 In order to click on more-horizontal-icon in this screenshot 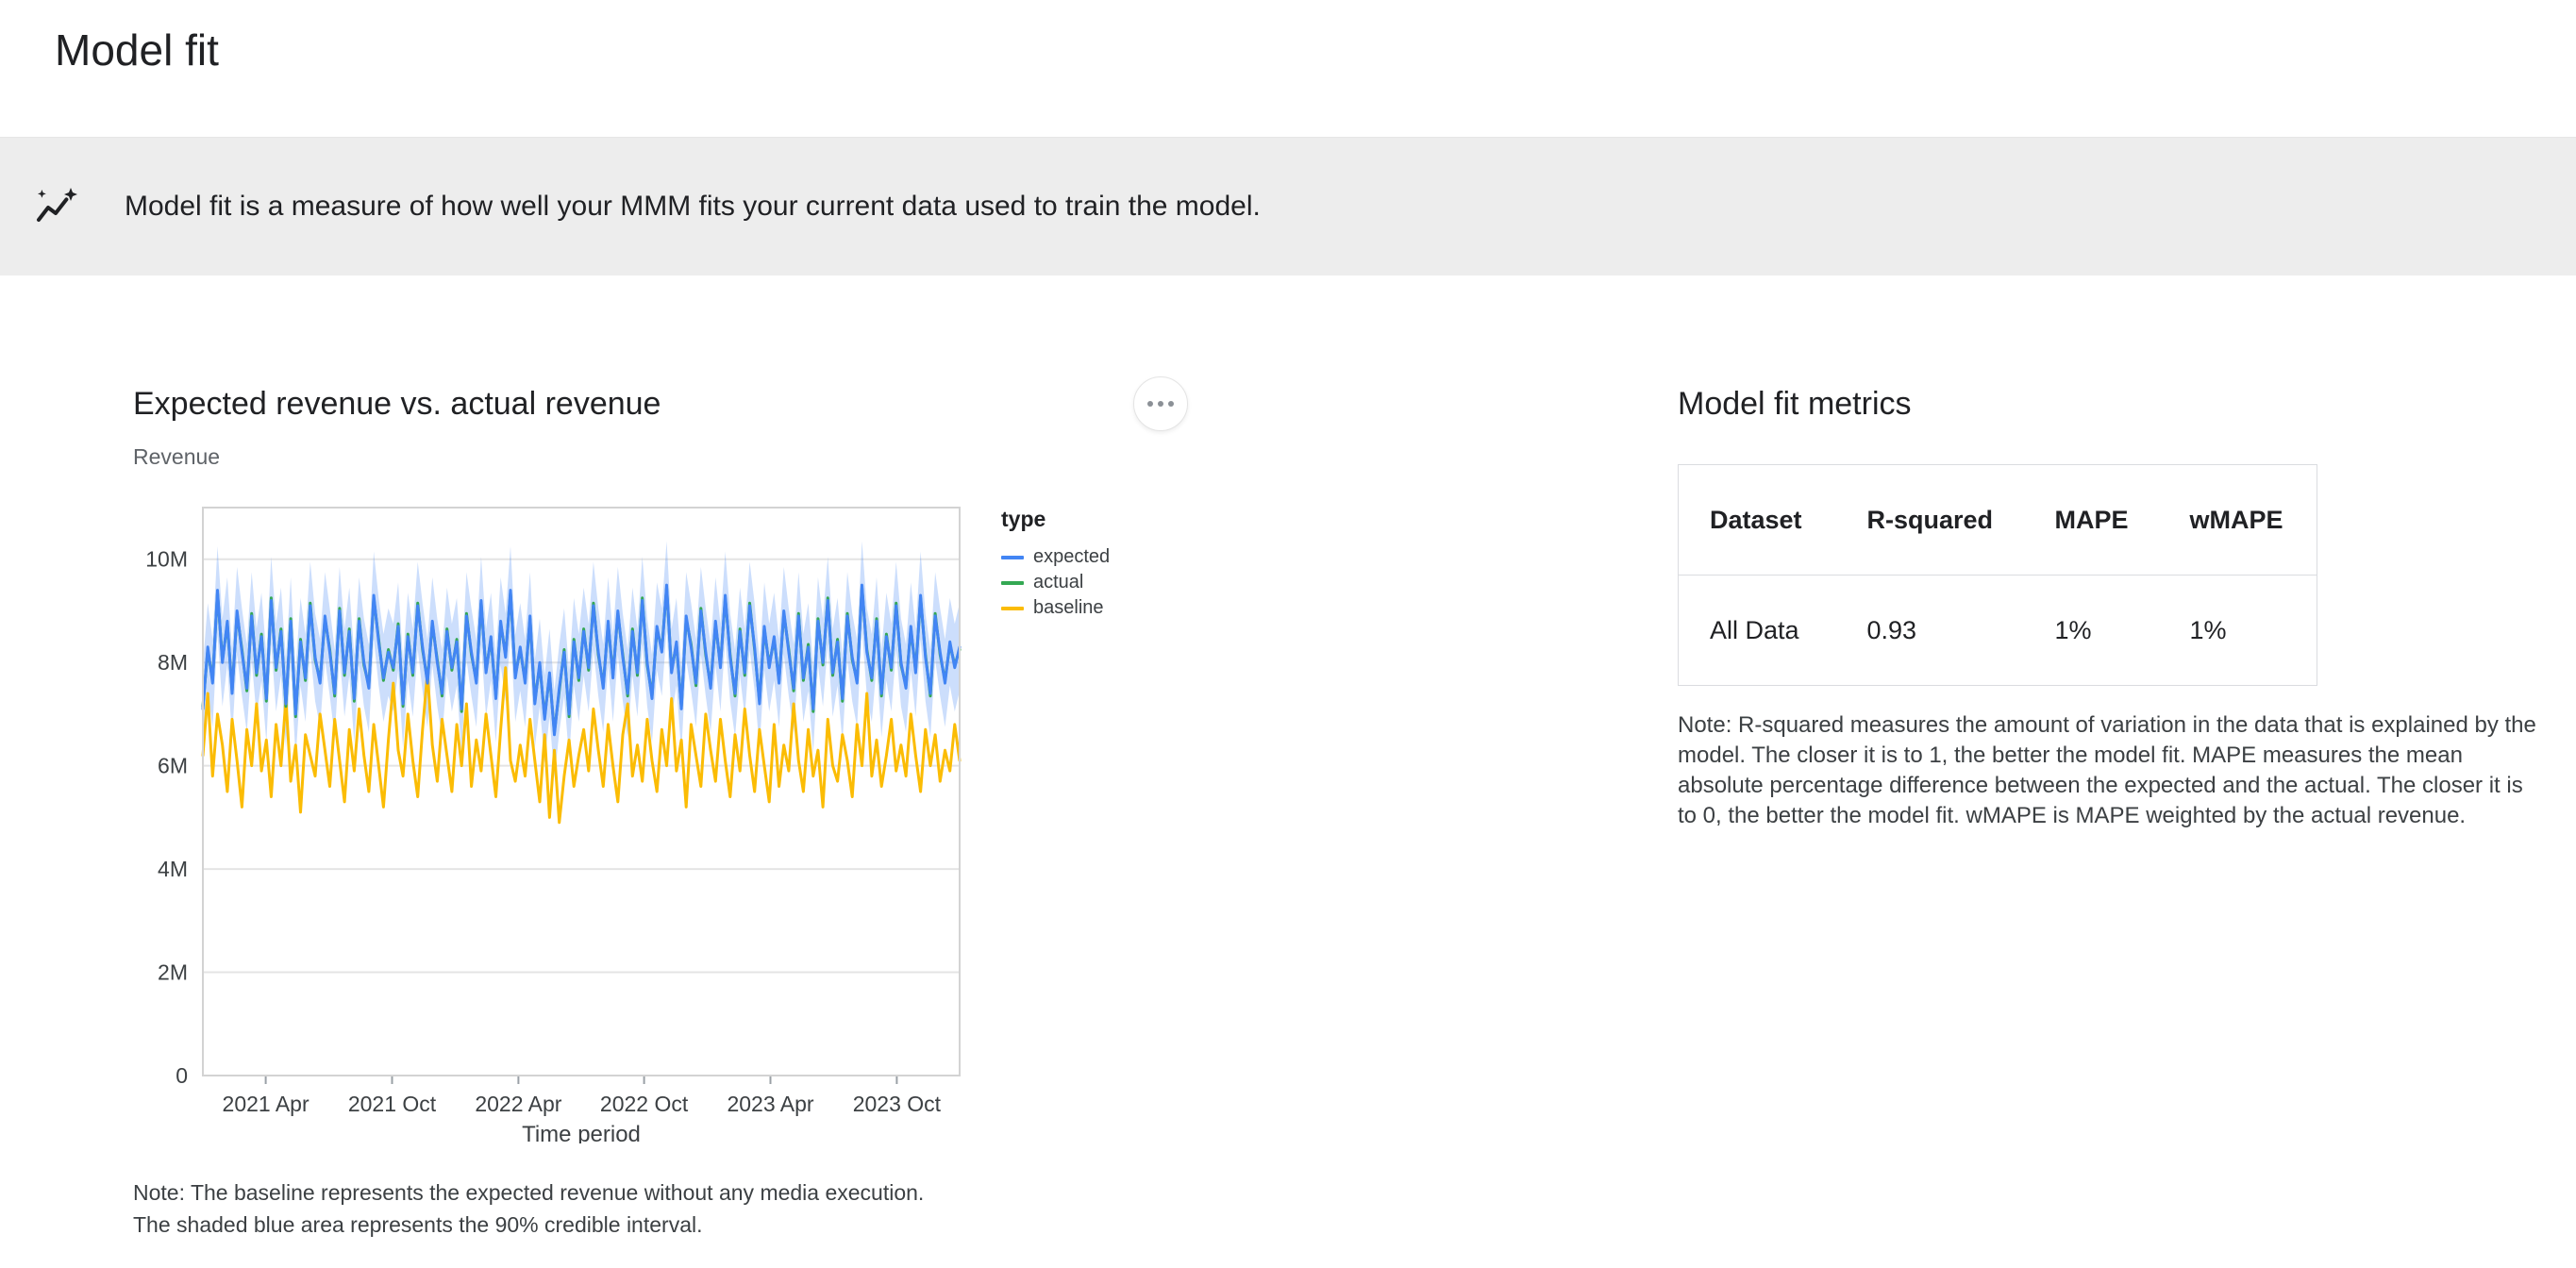, I will do `click(1160, 404)`.